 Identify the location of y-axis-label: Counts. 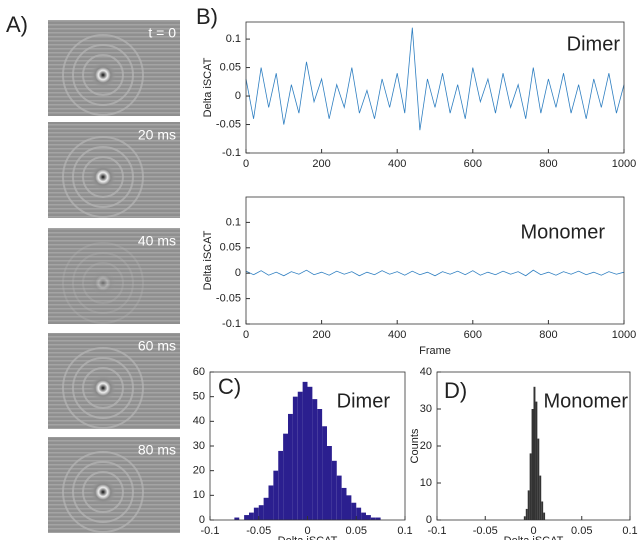
(415, 445).